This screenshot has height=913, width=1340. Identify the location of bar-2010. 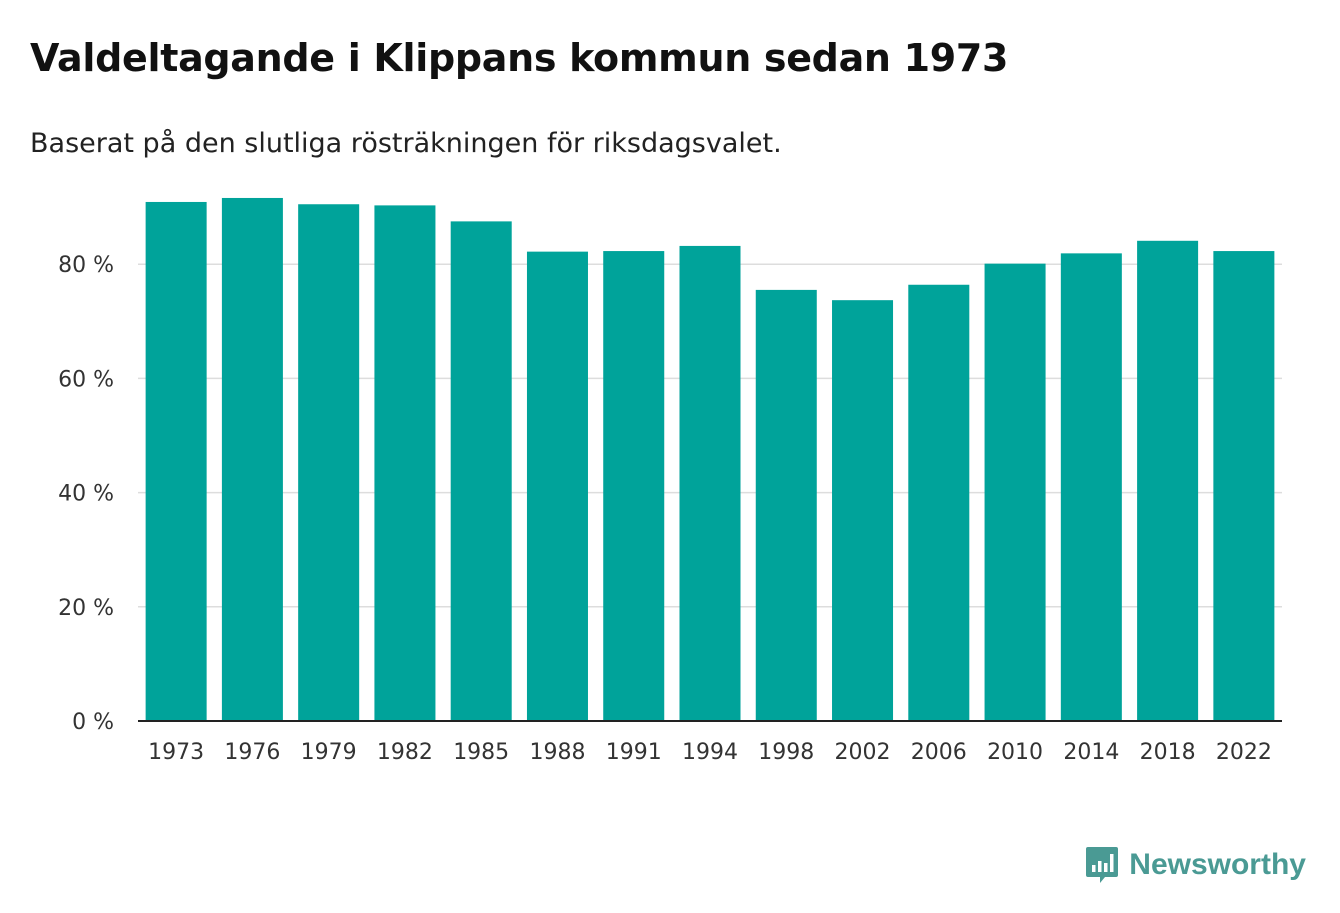
(1015, 492).